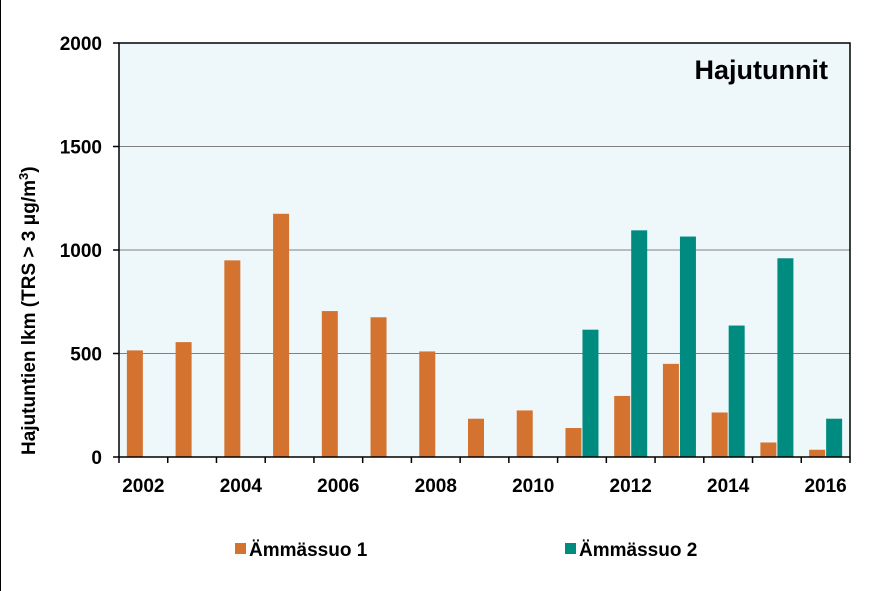  What do you see at coordinates (183, 399) in the screenshot?
I see `bar-1-2003` at bounding box center [183, 399].